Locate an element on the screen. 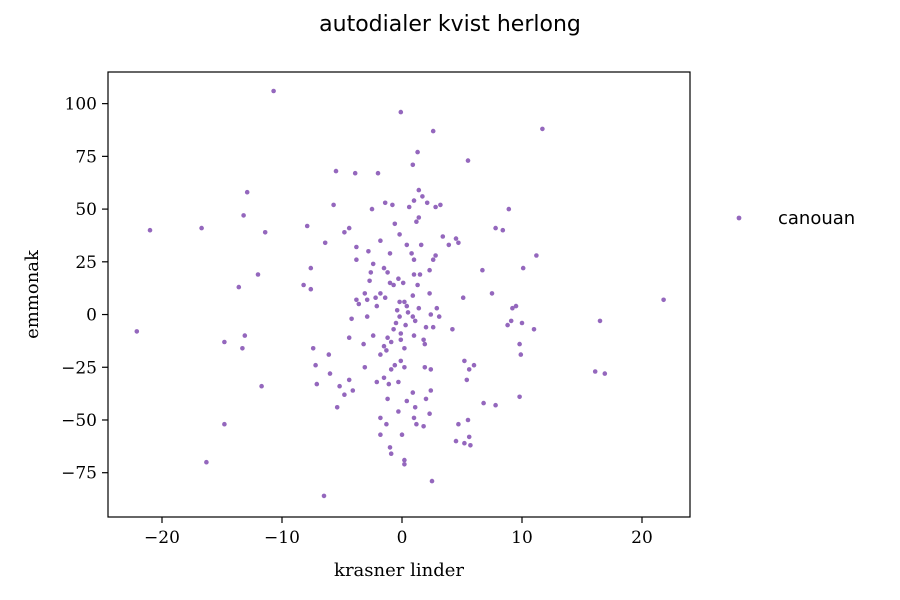 The image size is (900, 600). y-tick-label: 0 is located at coordinates (91, 316).